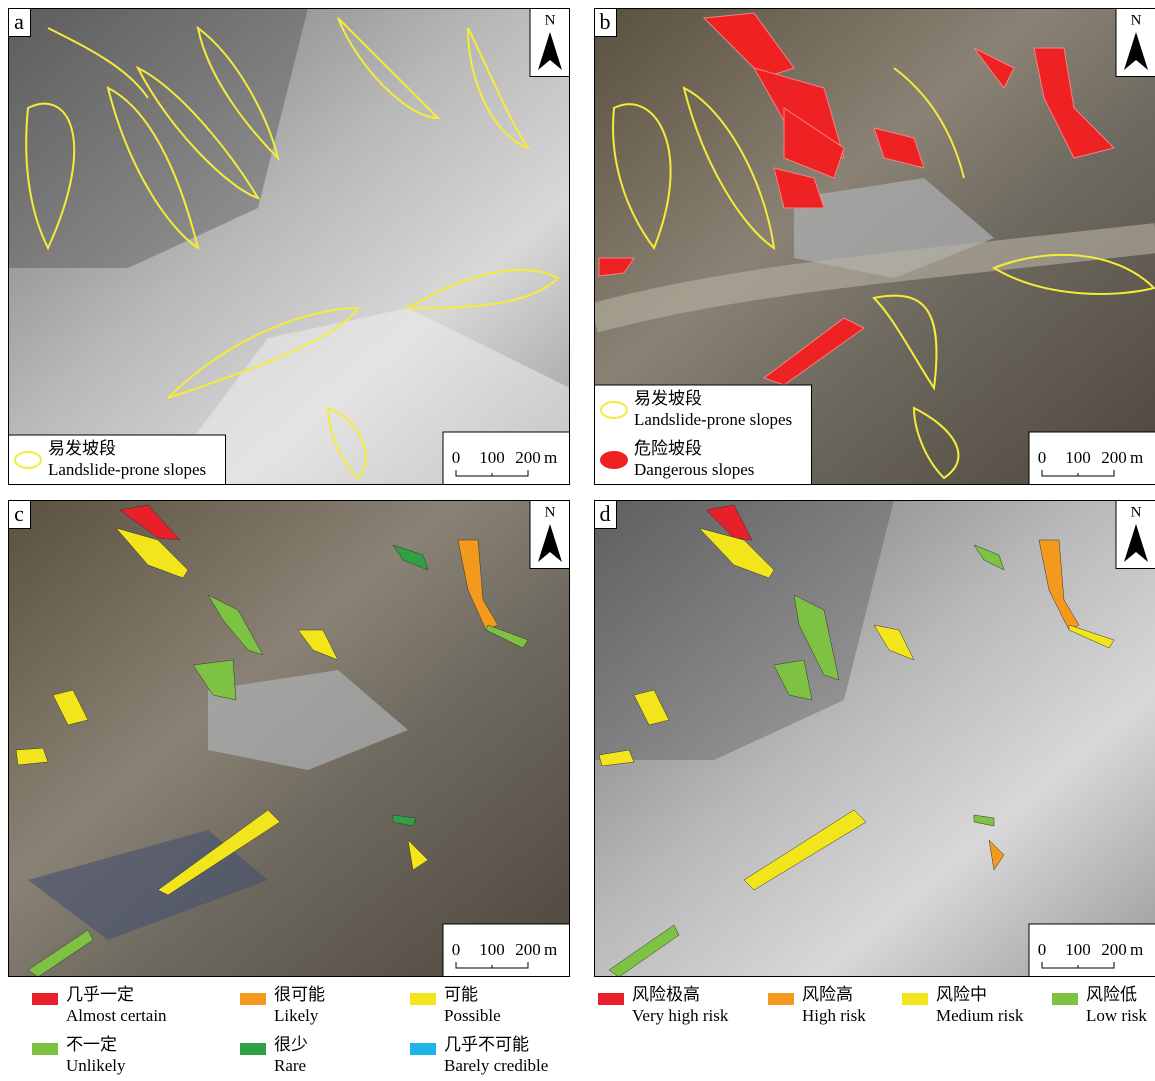 The image size is (1155, 1081). What do you see at coordinates (100, 994) in the screenshot?
I see `legend-zh: 几乎一定` at bounding box center [100, 994].